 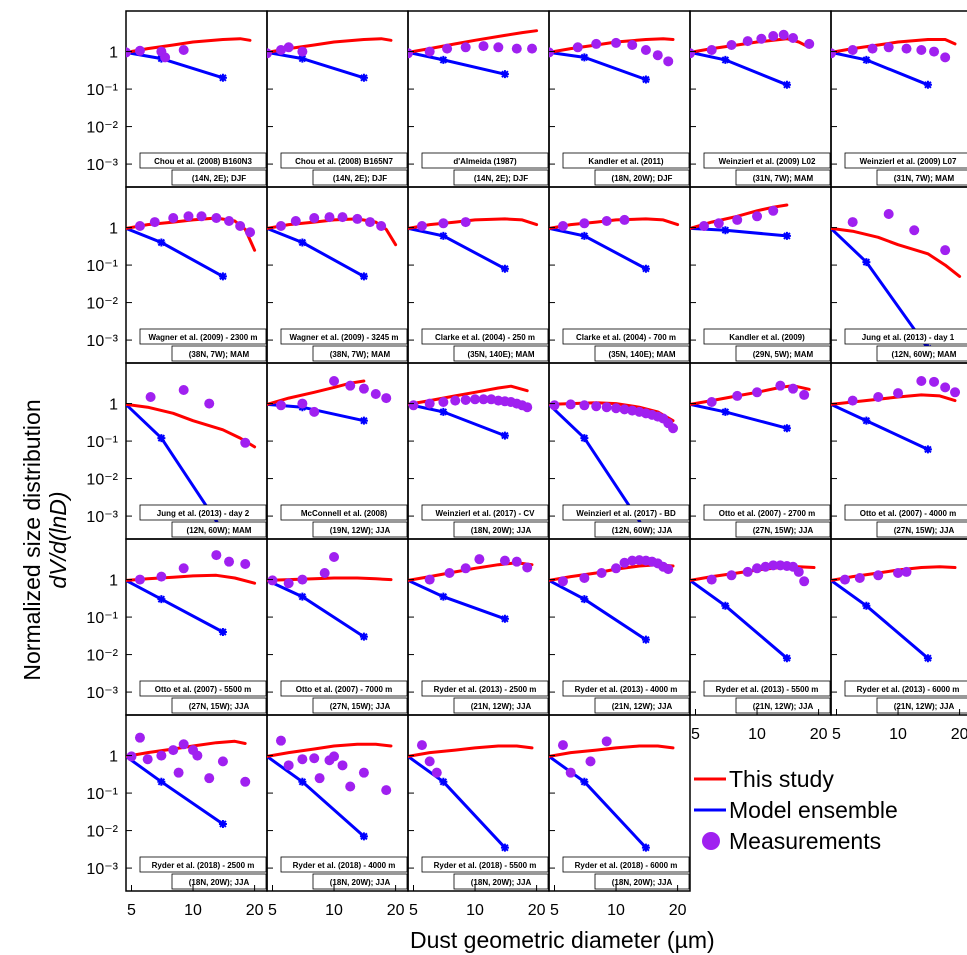 I want to click on panel-label: Jung et al. (2013) - day 1, so click(x=908, y=337).